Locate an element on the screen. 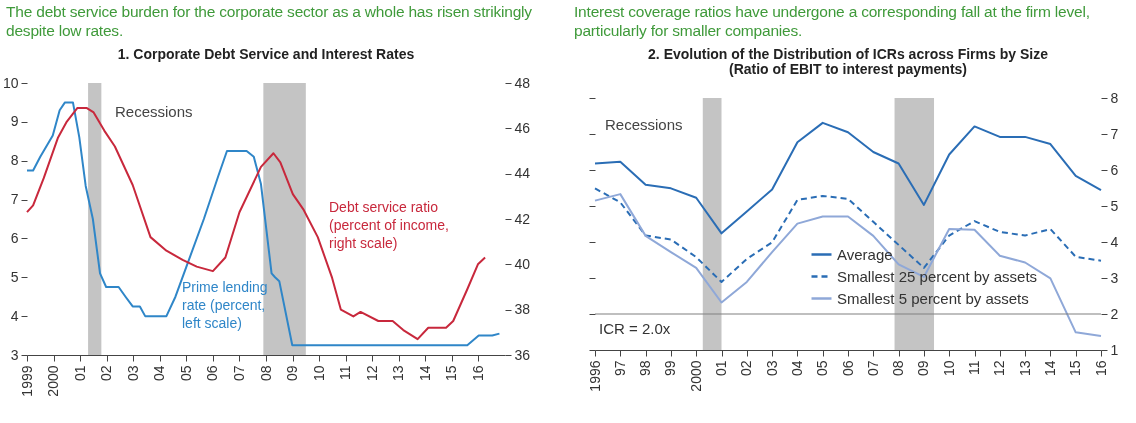 The image size is (1136, 423). y2-tick-label: 5 is located at coordinates (1114, 205).